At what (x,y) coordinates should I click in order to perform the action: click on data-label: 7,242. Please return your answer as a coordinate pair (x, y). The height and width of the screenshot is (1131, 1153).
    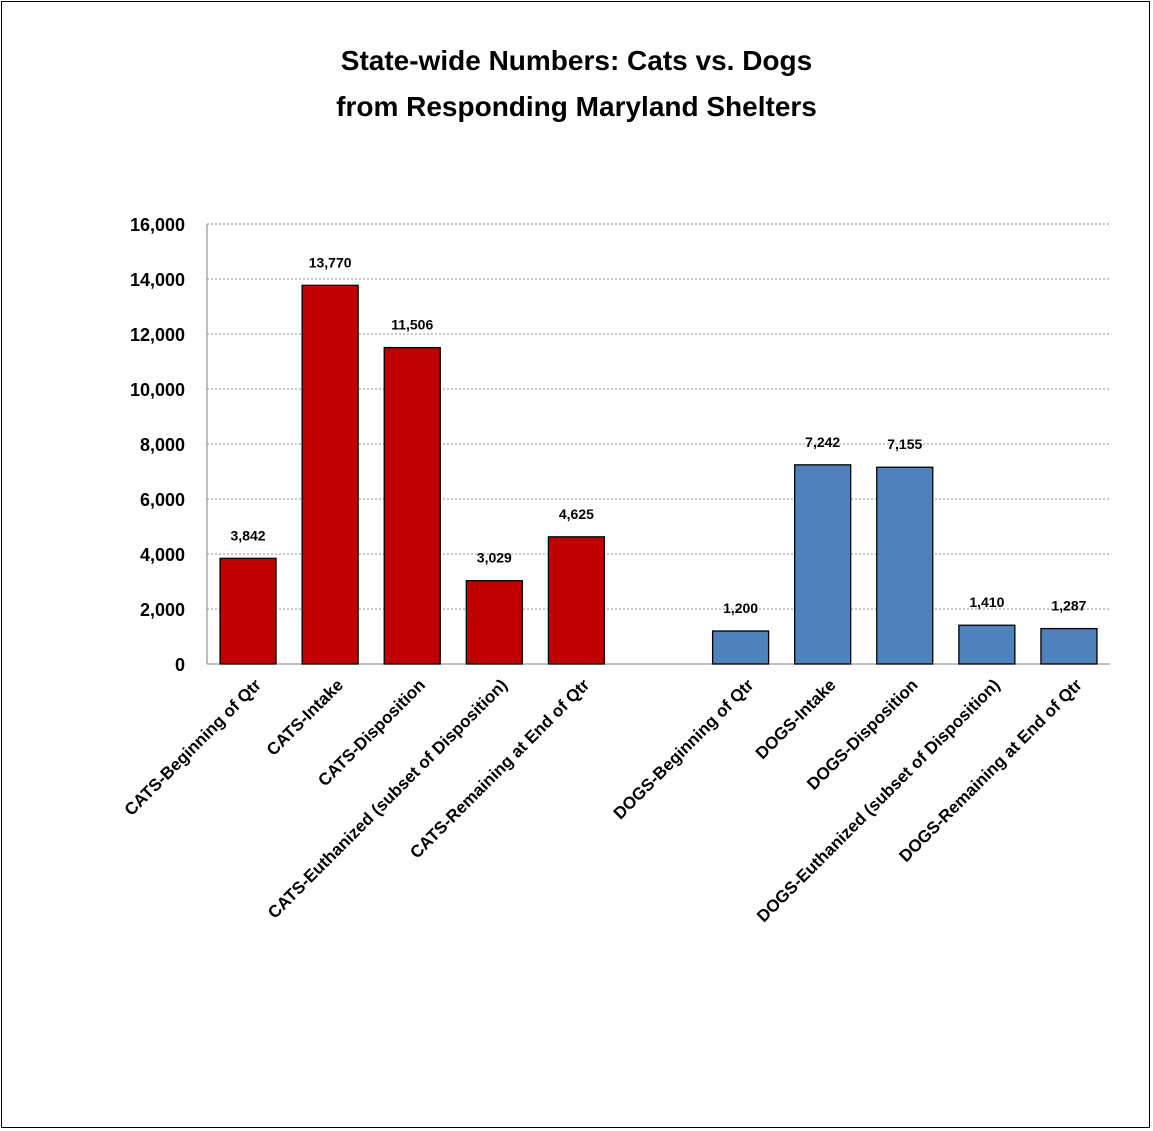
    Looking at the image, I should click on (822, 442).